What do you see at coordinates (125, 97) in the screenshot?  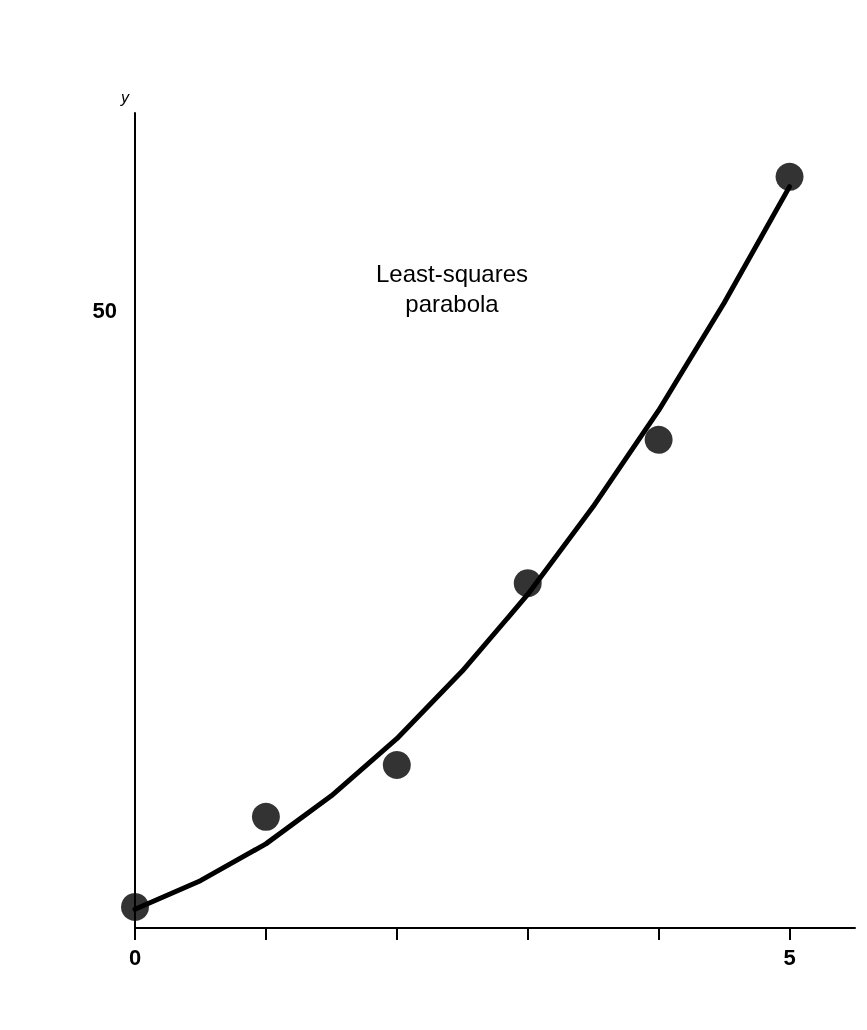 I see `y-axis-title: y` at bounding box center [125, 97].